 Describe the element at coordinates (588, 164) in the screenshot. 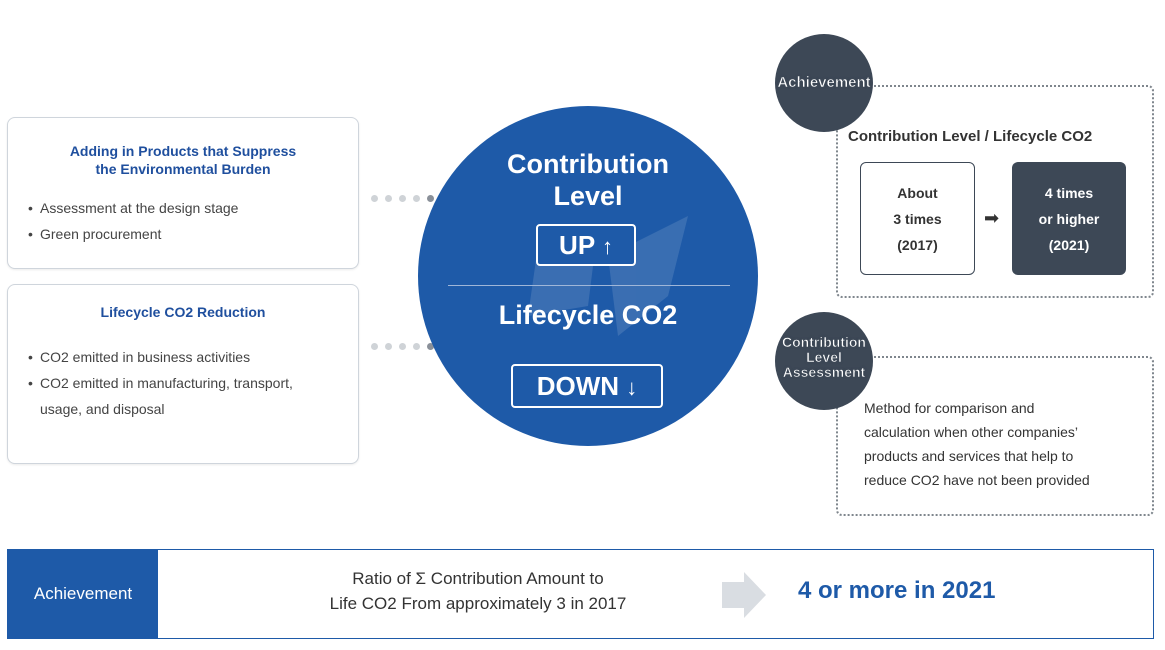

I see `contribution-line1: Contribution` at that location.